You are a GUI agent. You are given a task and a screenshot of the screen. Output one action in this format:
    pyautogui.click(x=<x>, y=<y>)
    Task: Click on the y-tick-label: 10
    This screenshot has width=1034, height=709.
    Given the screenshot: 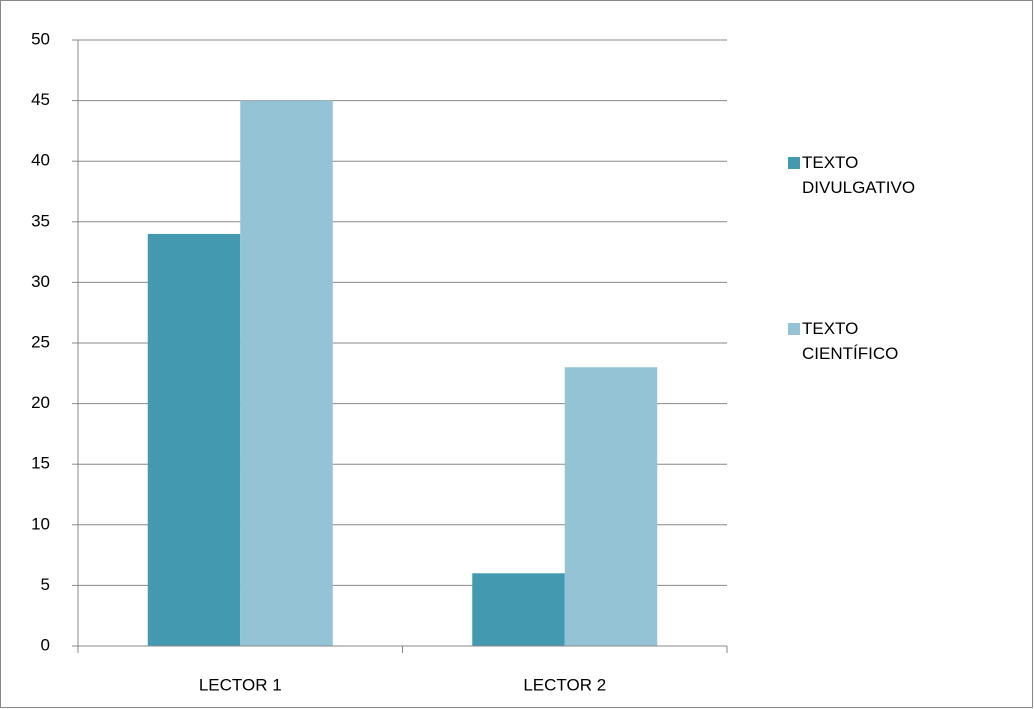 What is the action you would take?
    pyautogui.click(x=40, y=523)
    